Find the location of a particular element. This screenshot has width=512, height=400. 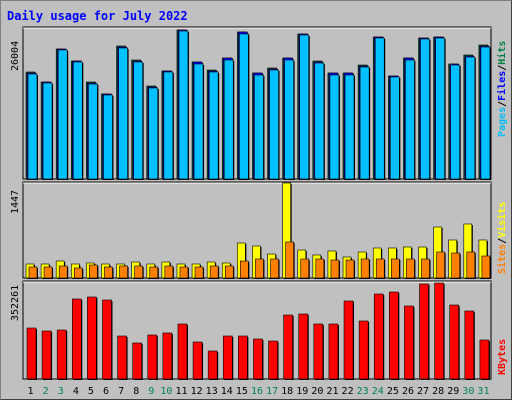

hits-max-label: 26004 is located at coordinates (15, 56).